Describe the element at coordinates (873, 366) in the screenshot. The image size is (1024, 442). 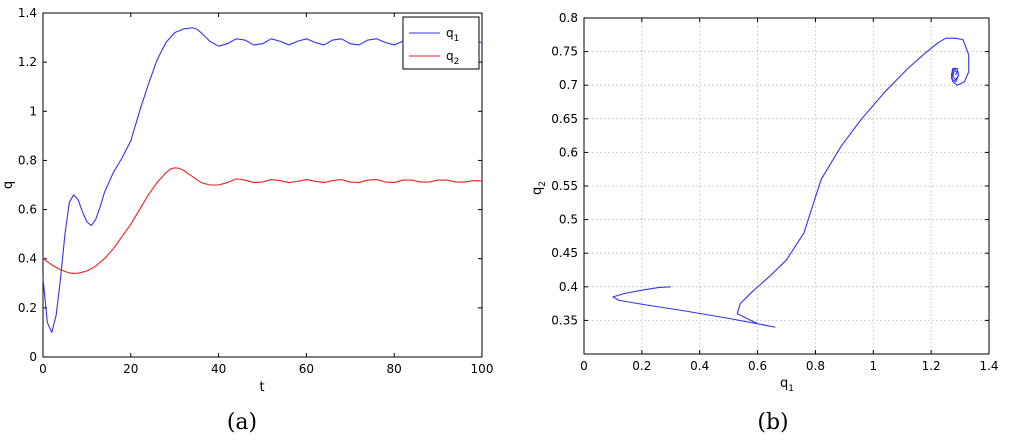
I see `x-tick-label: 1` at that location.